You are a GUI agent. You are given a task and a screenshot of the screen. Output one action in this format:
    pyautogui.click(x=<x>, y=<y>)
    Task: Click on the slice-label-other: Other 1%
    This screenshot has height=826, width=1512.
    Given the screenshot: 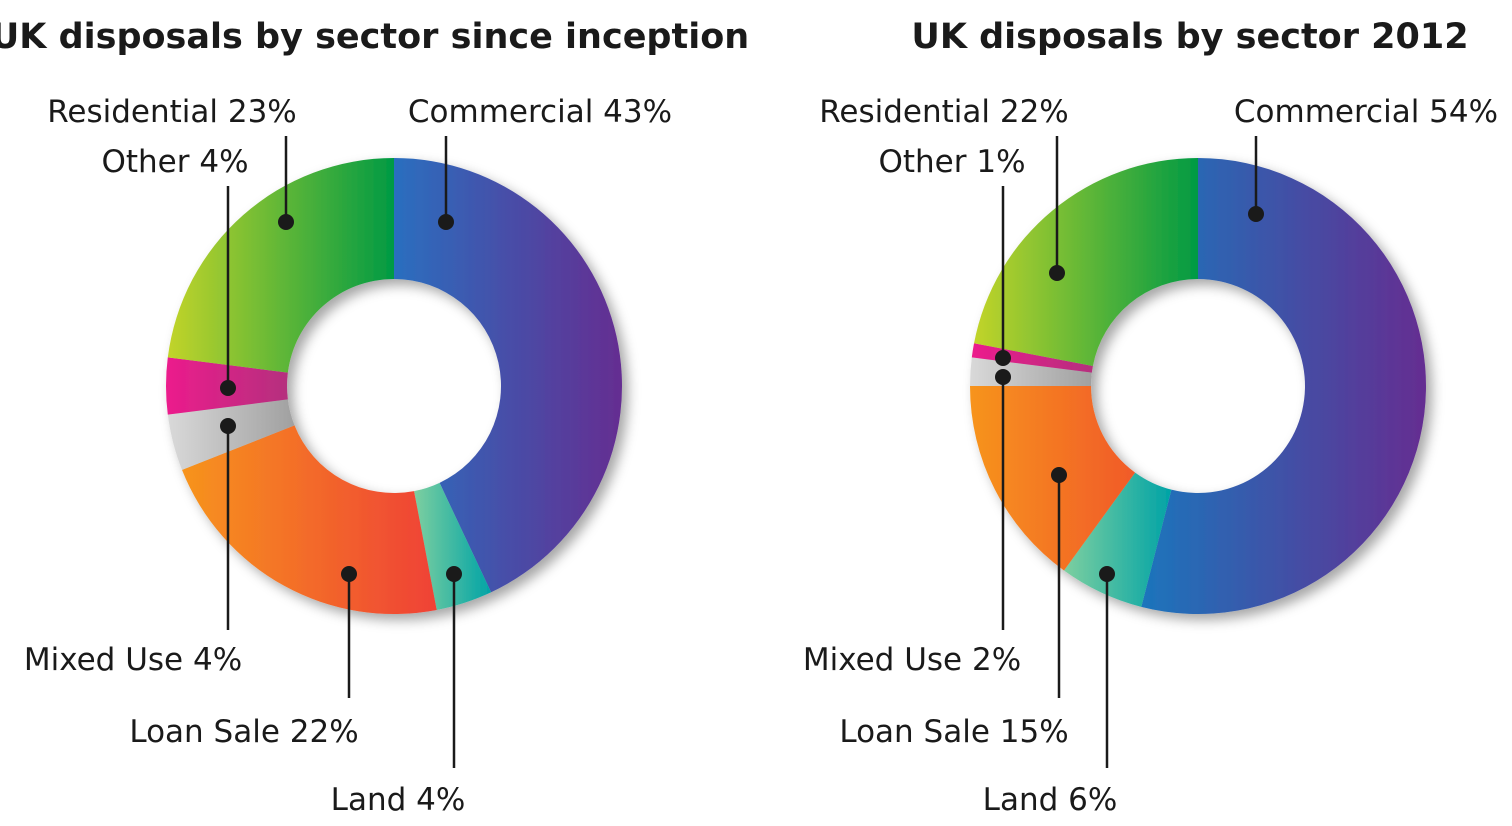 What is the action you would take?
    pyautogui.click(x=951, y=162)
    